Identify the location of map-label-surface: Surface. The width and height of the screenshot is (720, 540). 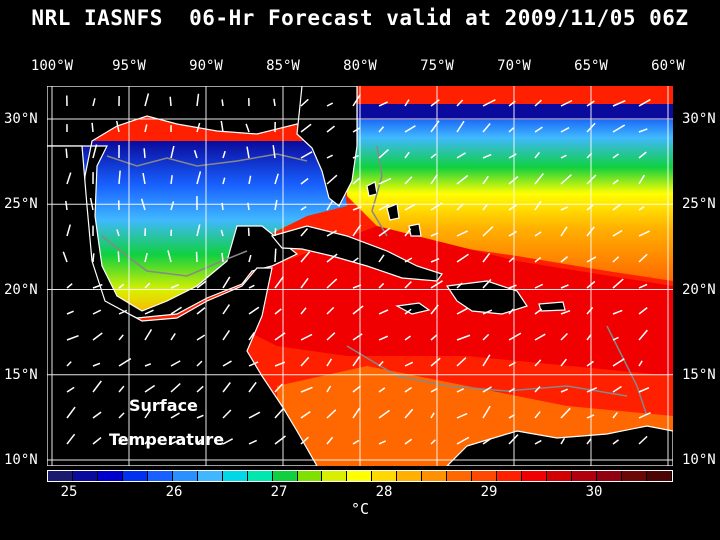
(163, 405).